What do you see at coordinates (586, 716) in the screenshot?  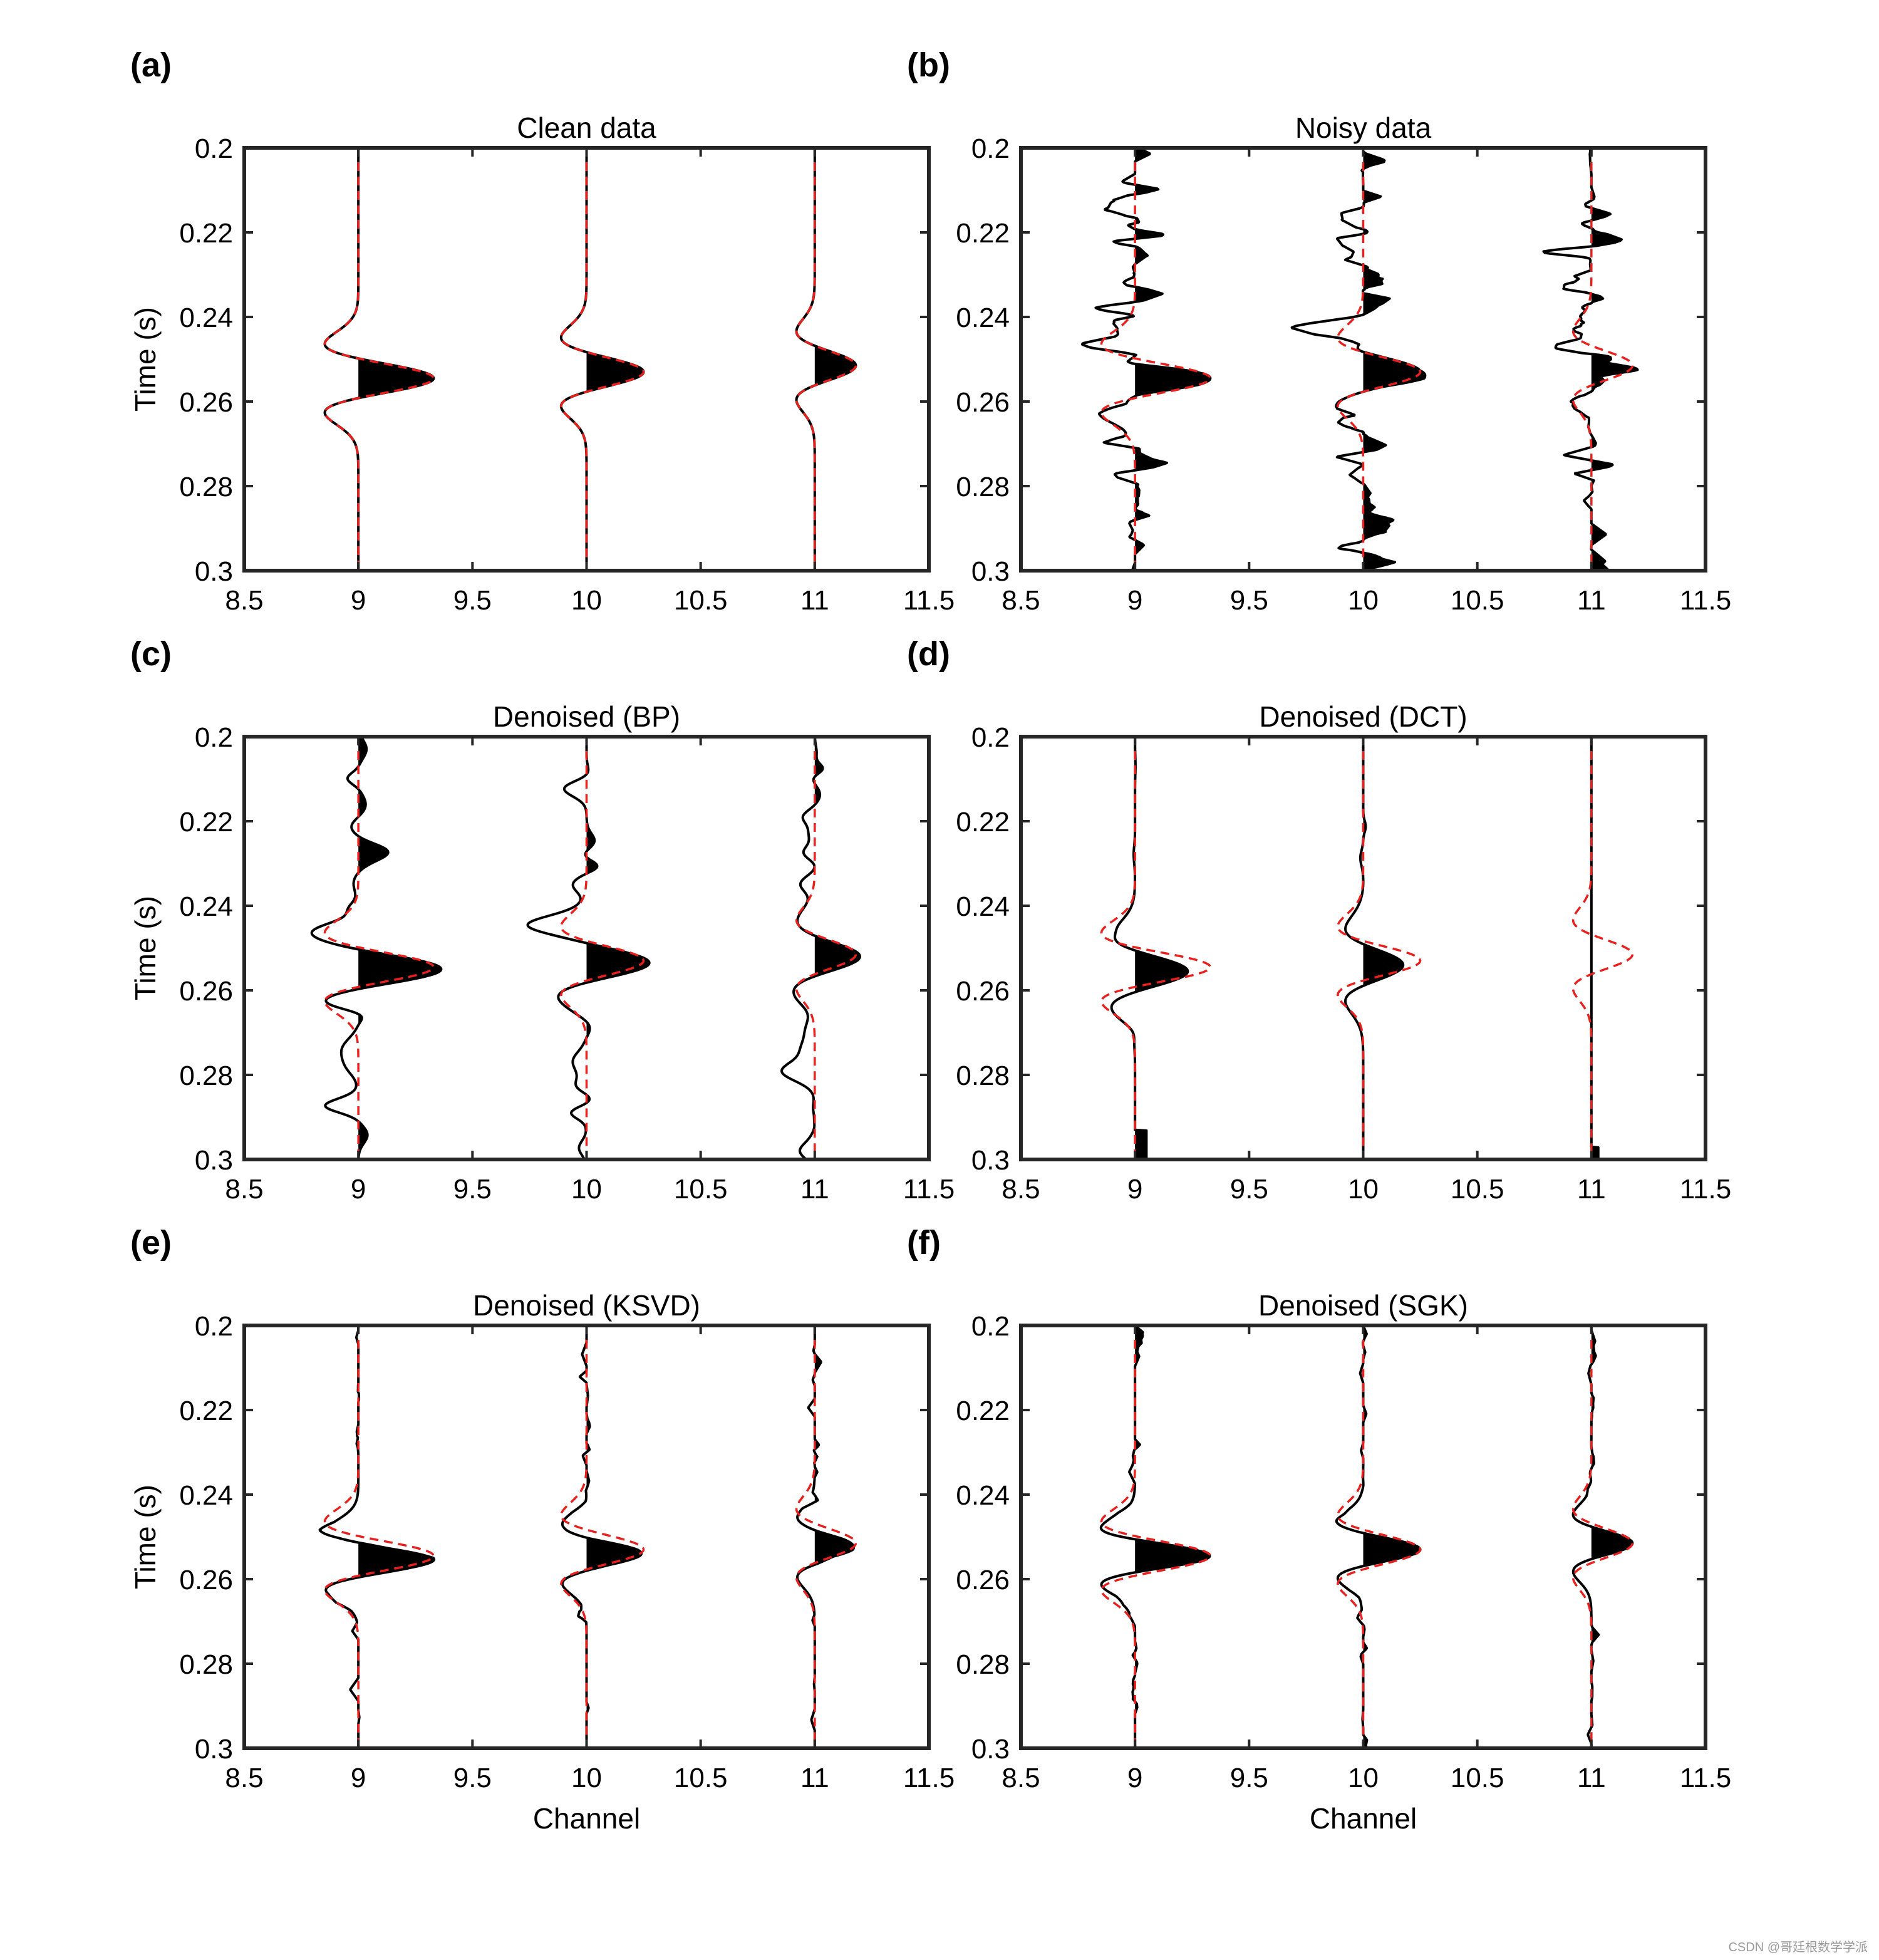 I see `panel-title: Denoised (BP)` at bounding box center [586, 716].